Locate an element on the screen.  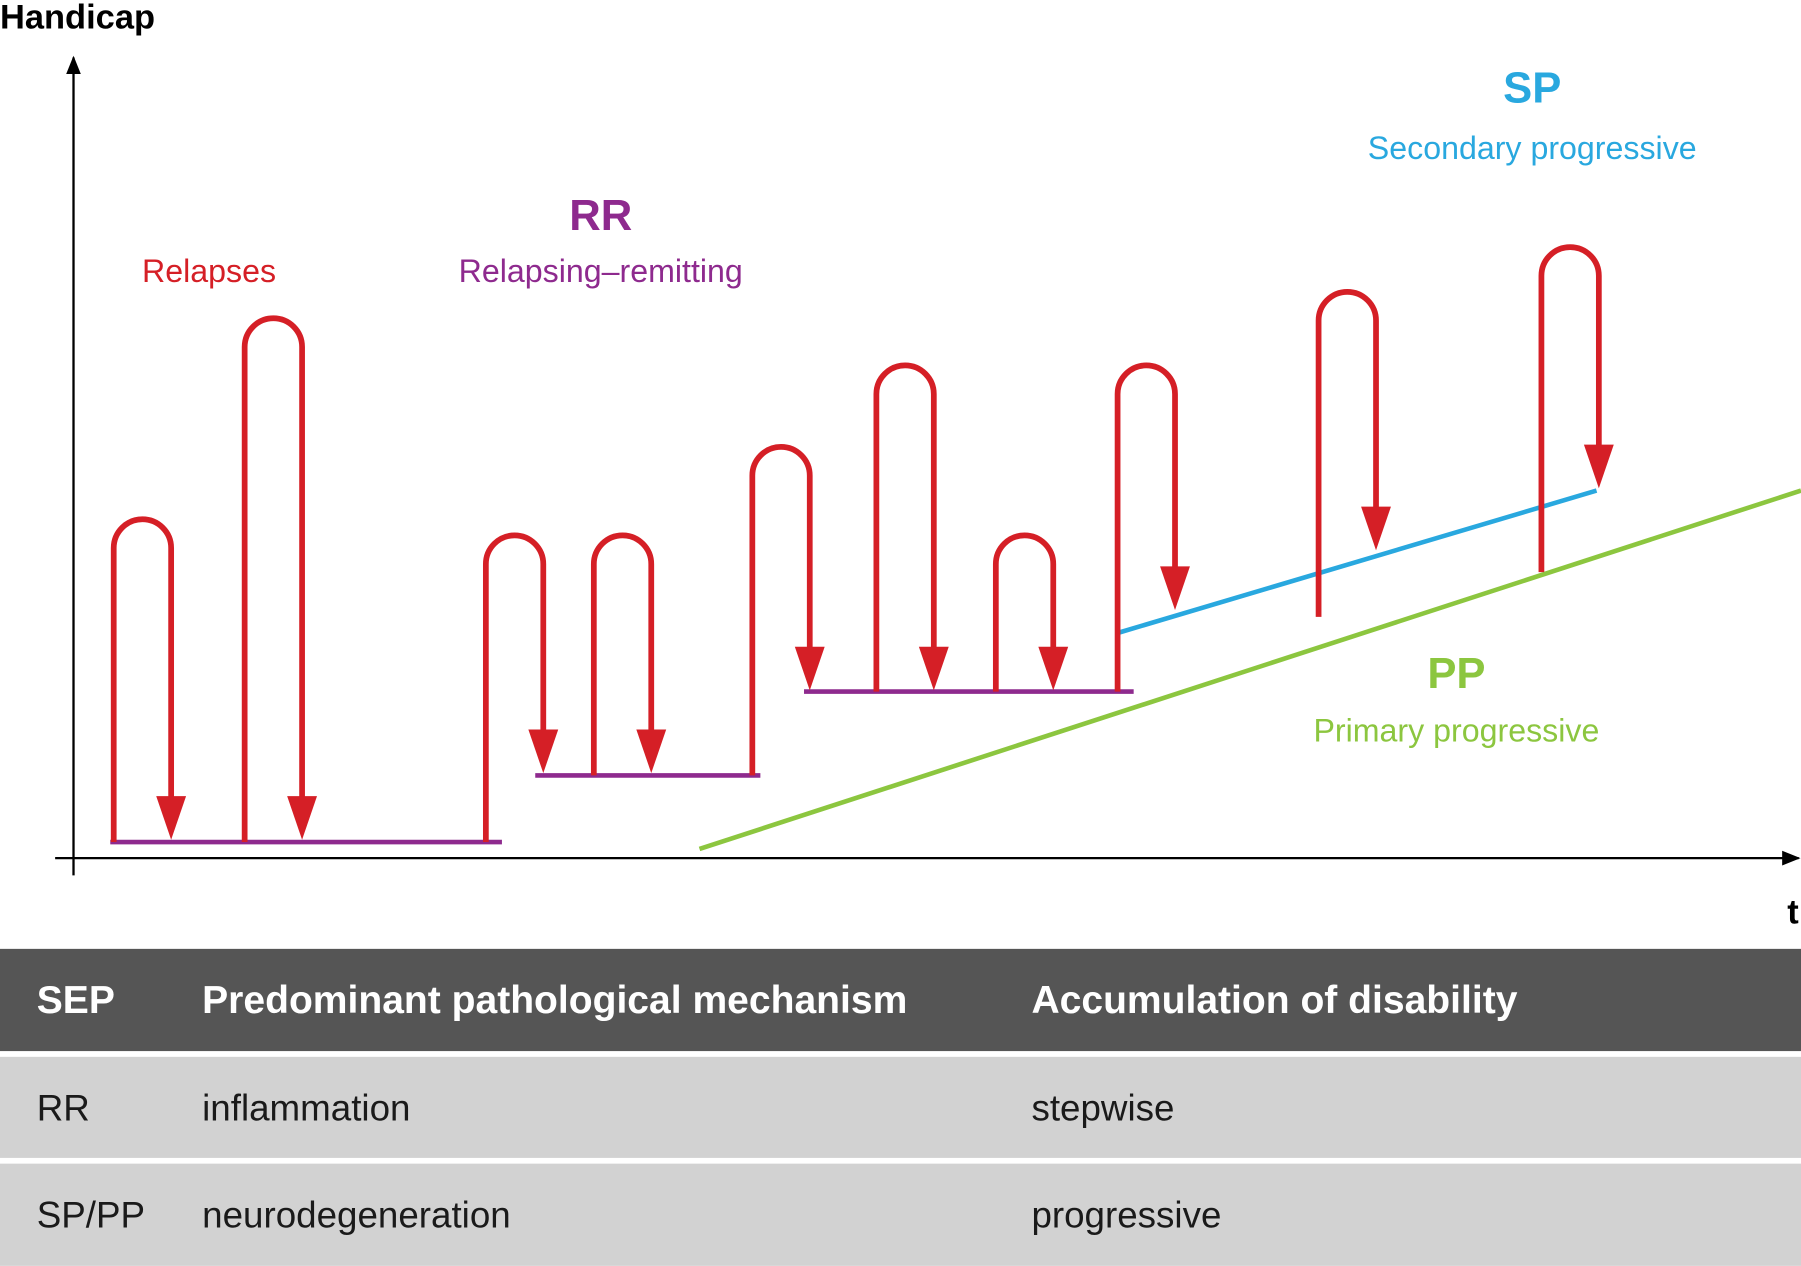
y-axis-label: Handicap is located at coordinates (77, 18).